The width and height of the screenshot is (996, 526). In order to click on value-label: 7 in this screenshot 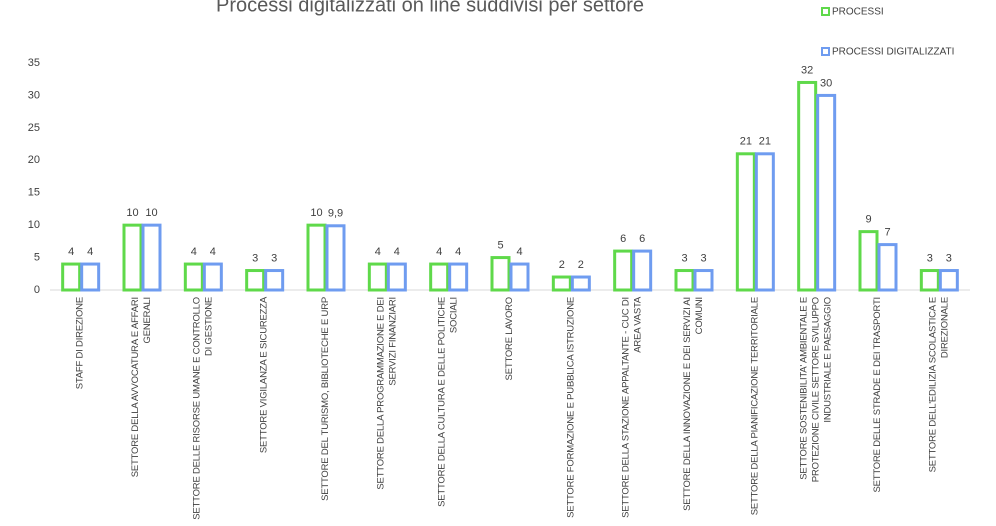, I will do `click(887, 233)`.